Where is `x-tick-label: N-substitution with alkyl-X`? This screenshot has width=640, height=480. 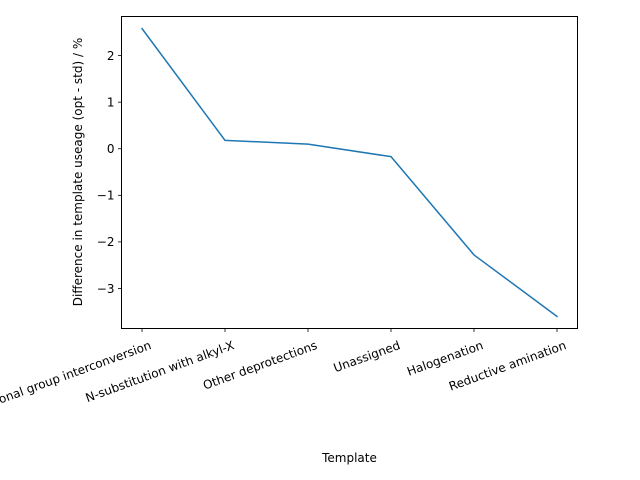 x-tick-label: N-substitution with alkyl-X is located at coordinates (160, 371).